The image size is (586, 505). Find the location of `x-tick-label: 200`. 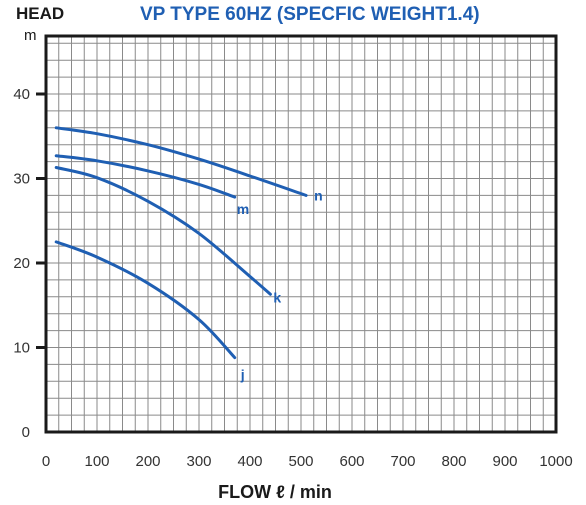

x-tick-label: 200 is located at coordinates (147, 461).